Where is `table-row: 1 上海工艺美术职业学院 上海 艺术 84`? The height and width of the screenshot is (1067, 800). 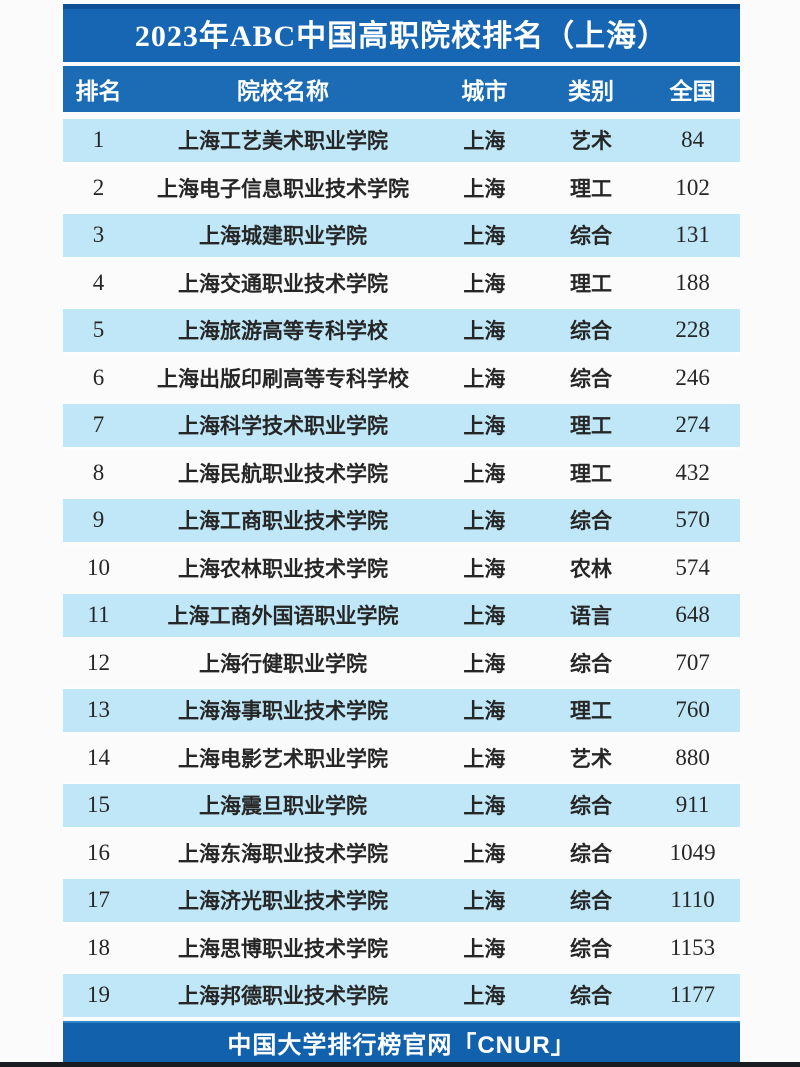 table-row: 1 上海工艺美术职业学院 上海 艺术 84 is located at coordinates (401, 141).